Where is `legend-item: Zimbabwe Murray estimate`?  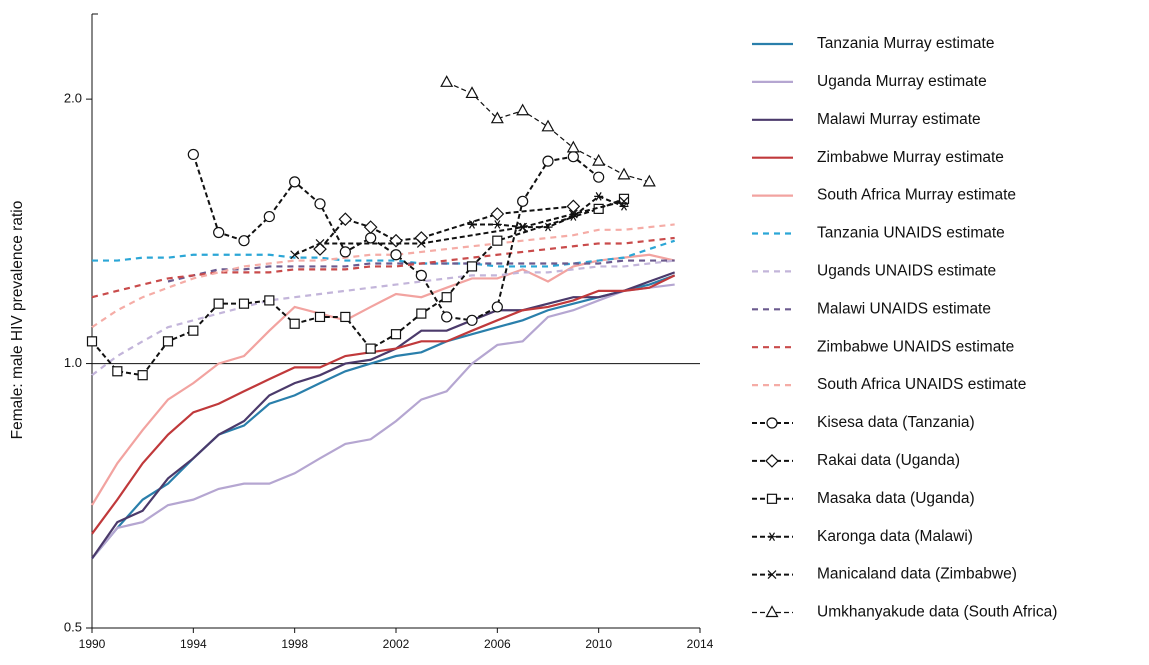
legend-item: Zimbabwe Murray estimate is located at coordinates (878, 157).